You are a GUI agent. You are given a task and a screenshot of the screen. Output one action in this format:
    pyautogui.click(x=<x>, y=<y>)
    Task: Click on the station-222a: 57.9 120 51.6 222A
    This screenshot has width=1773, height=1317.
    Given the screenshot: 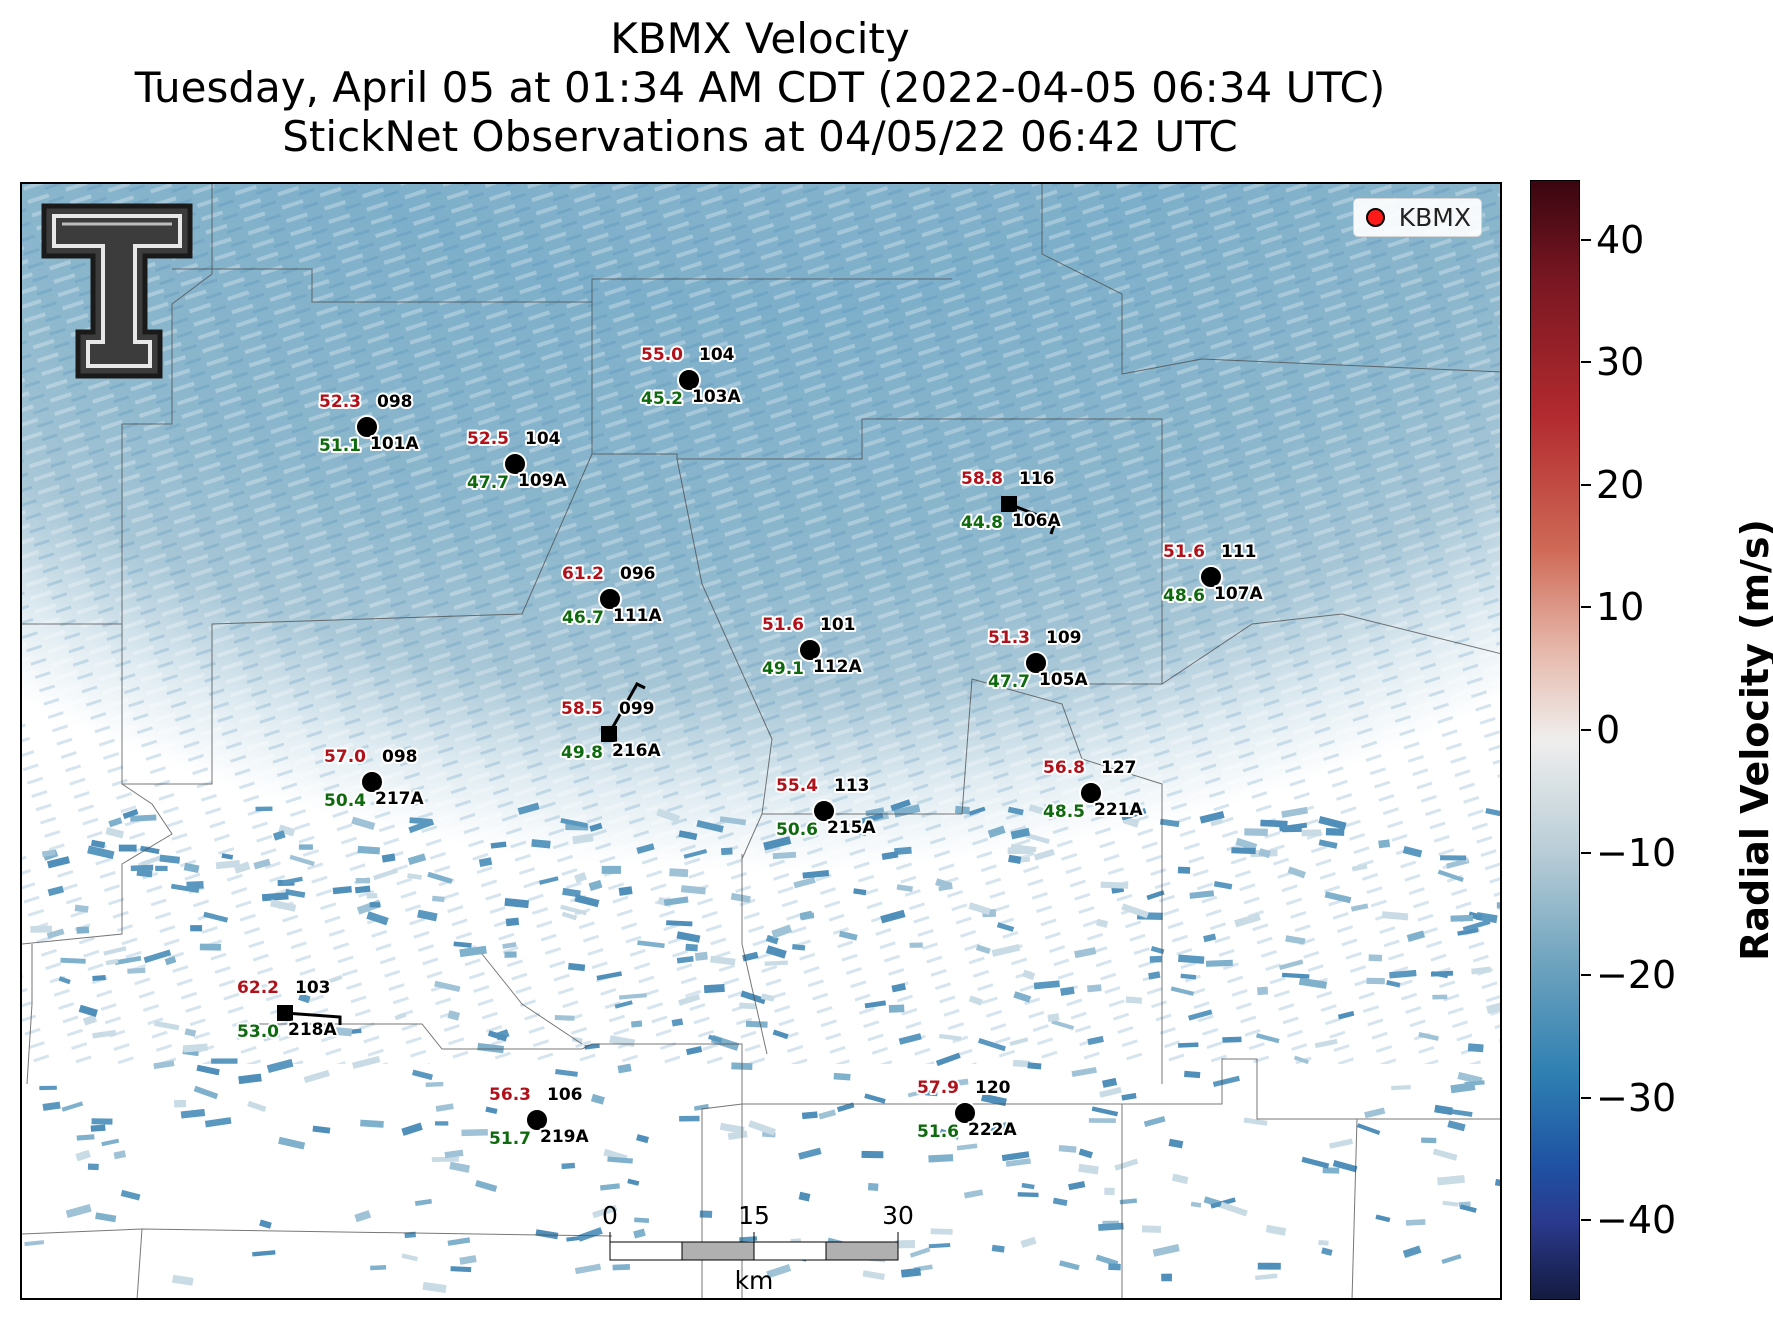 What is the action you would take?
    pyautogui.click(x=967, y=1110)
    